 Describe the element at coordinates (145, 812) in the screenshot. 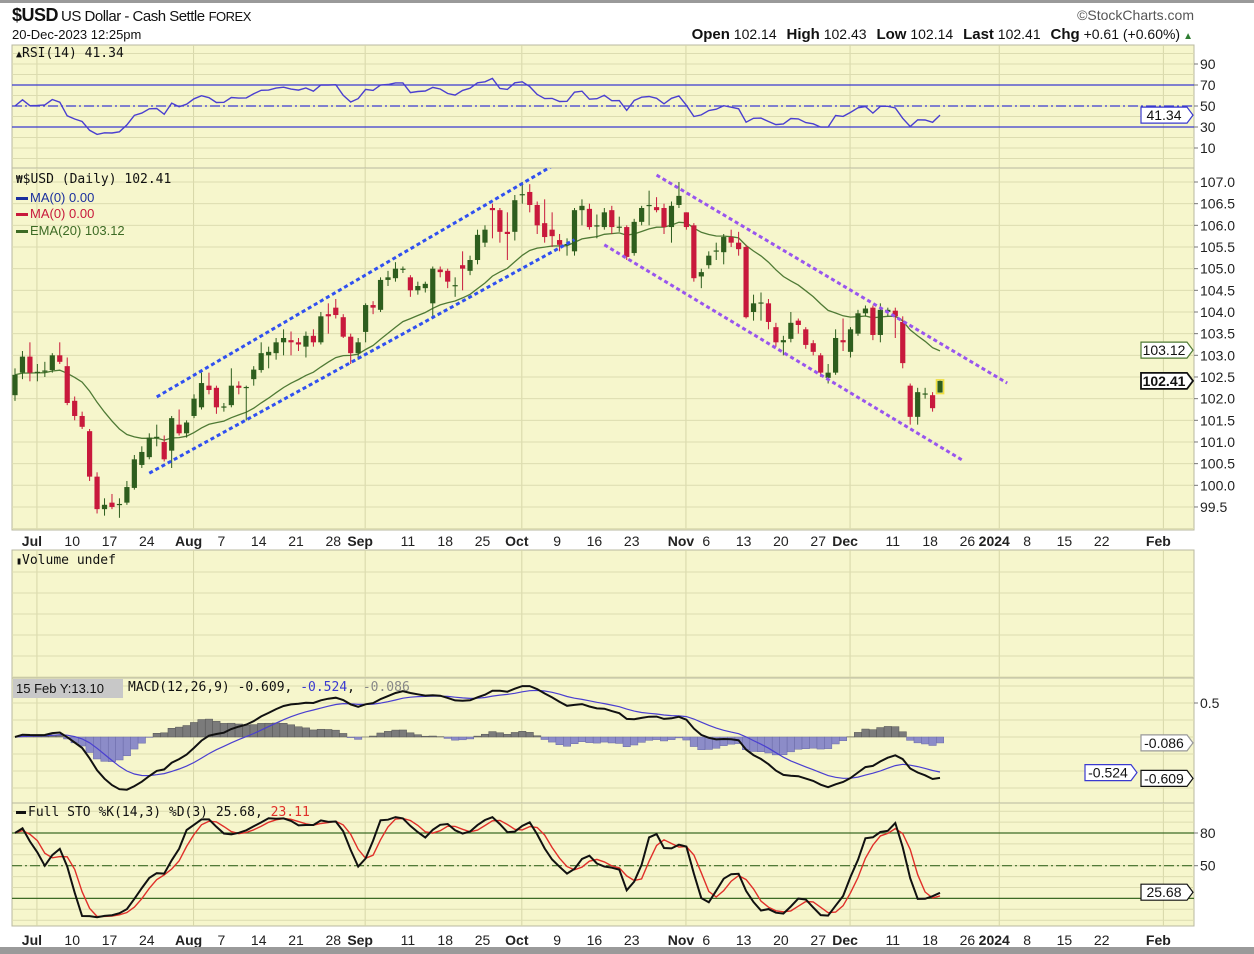

I see `sto-label: Full STO %K(14,3) %D(3) 25.68,` at that location.